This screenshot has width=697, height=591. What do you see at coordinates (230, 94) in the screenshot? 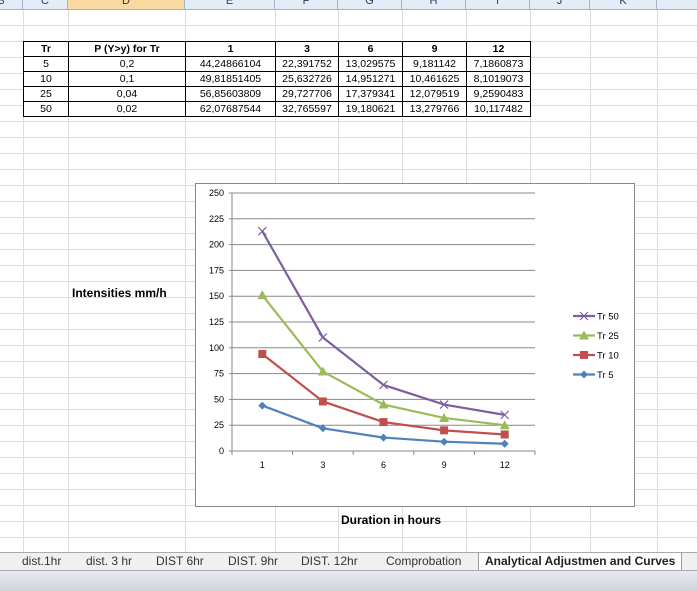
I see `table-cell: 56,85603809` at bounding box center [230, 94].